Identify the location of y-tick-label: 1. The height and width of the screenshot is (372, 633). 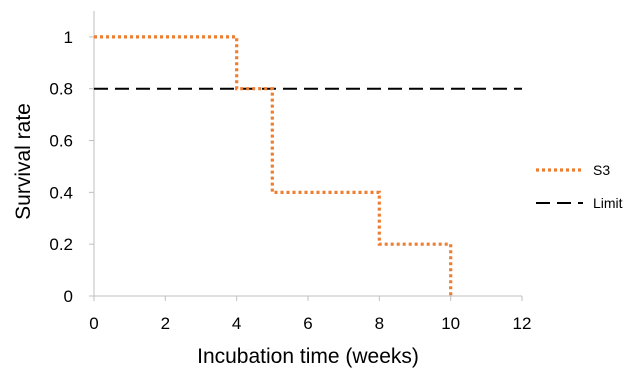
(68, 37).